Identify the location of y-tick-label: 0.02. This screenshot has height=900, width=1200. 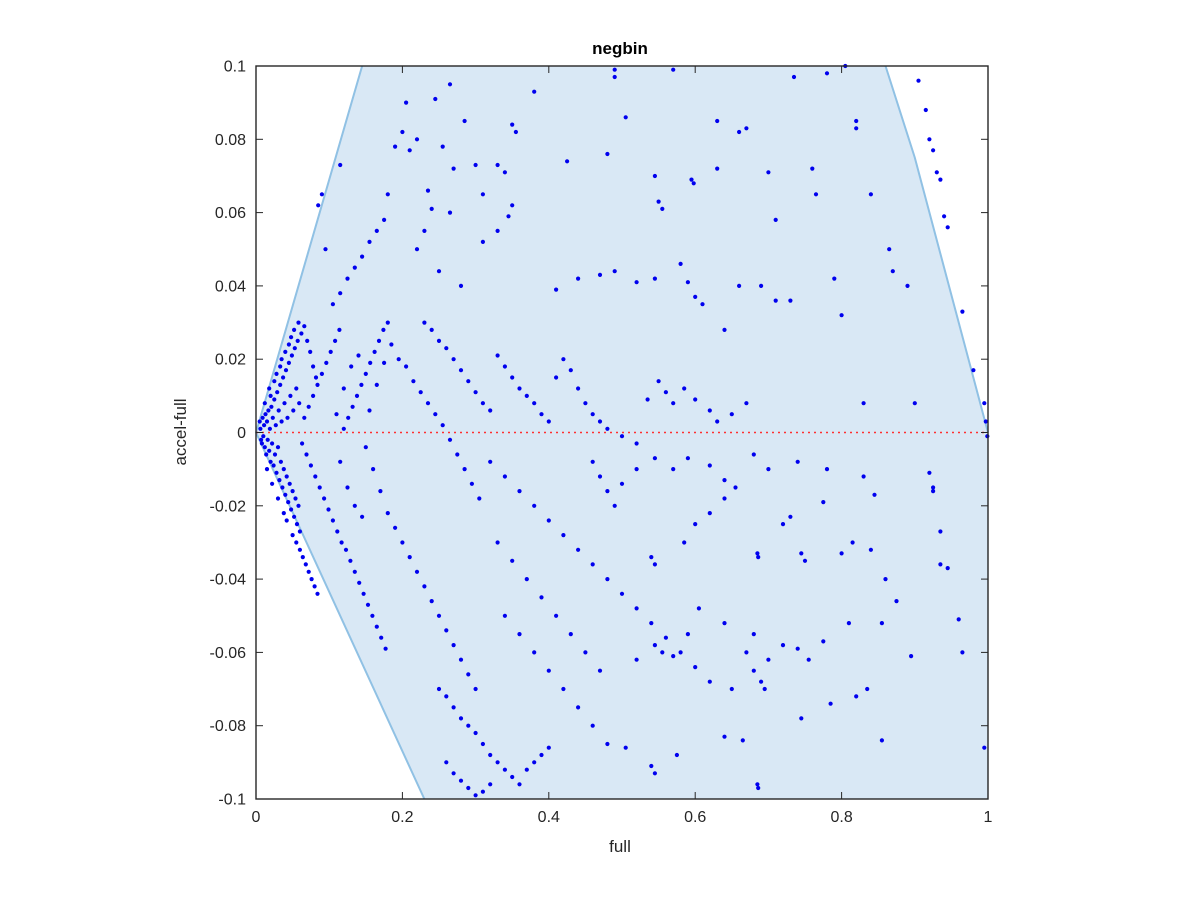
(230, 360).